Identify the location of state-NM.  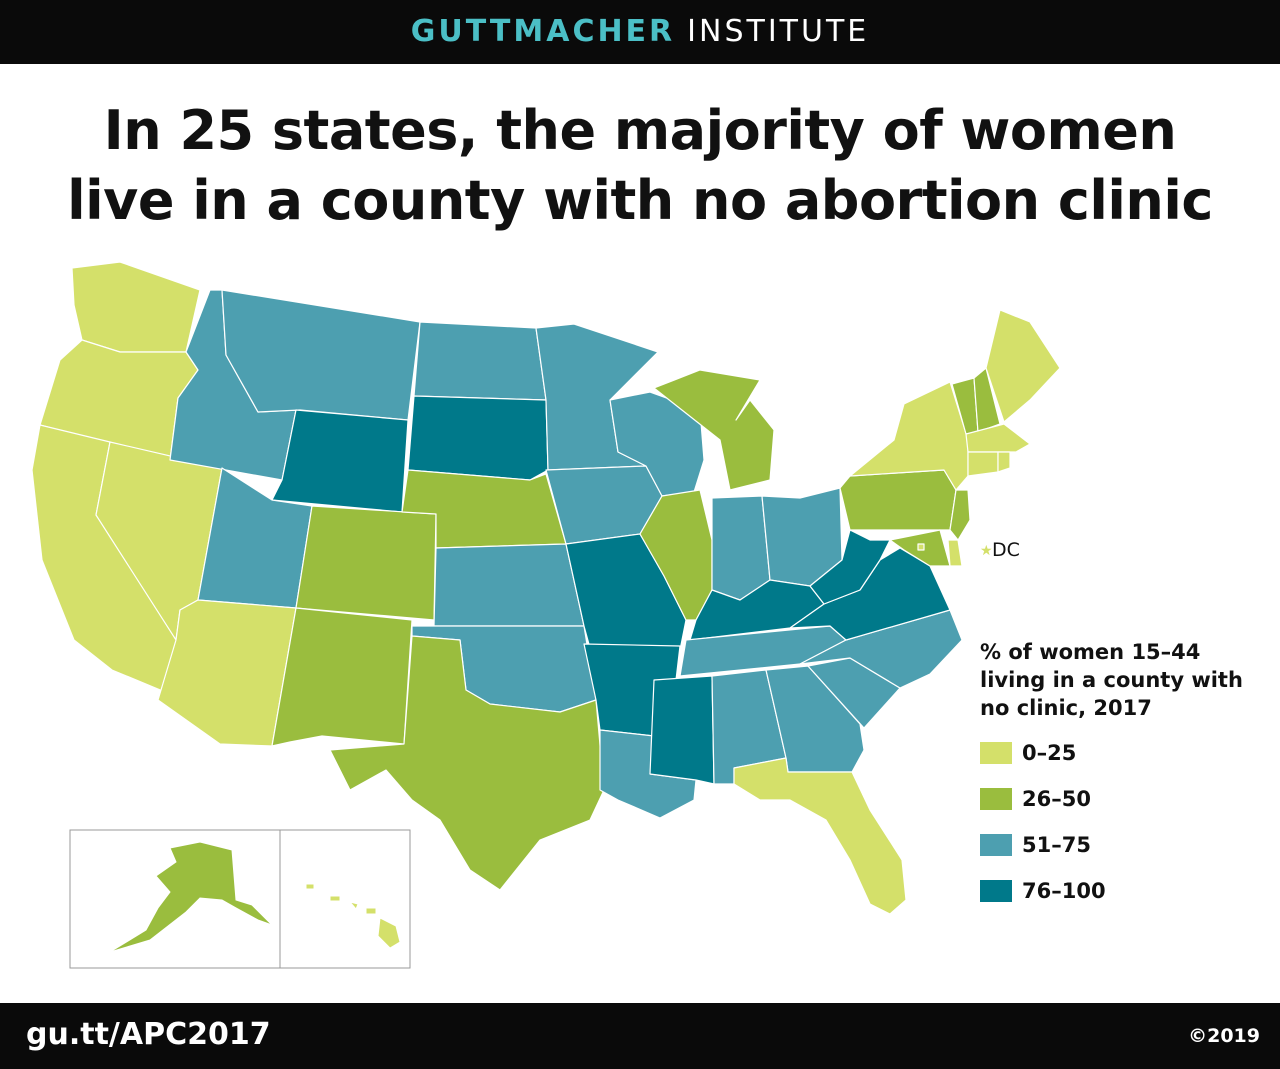
(342, 677).